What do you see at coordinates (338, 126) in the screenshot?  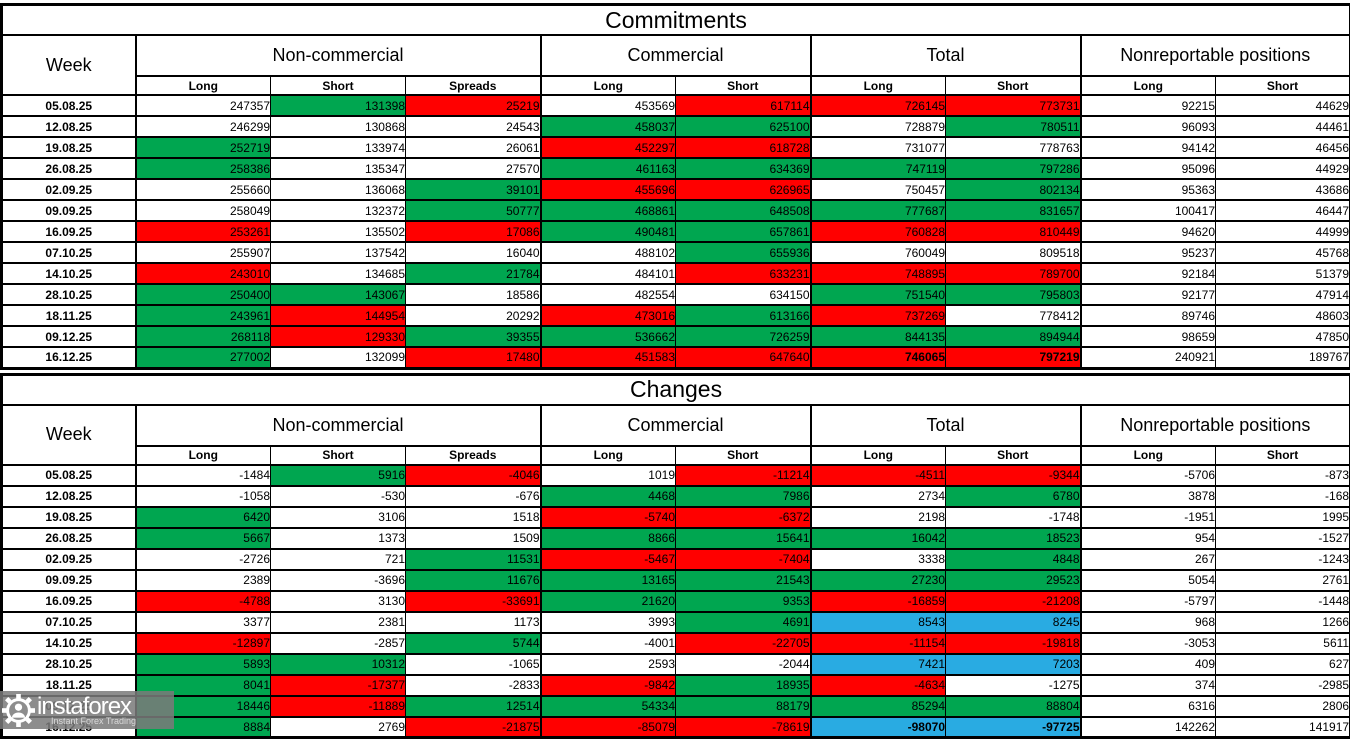 I see `value-cell: 130868` at bounding box center [338, 126].